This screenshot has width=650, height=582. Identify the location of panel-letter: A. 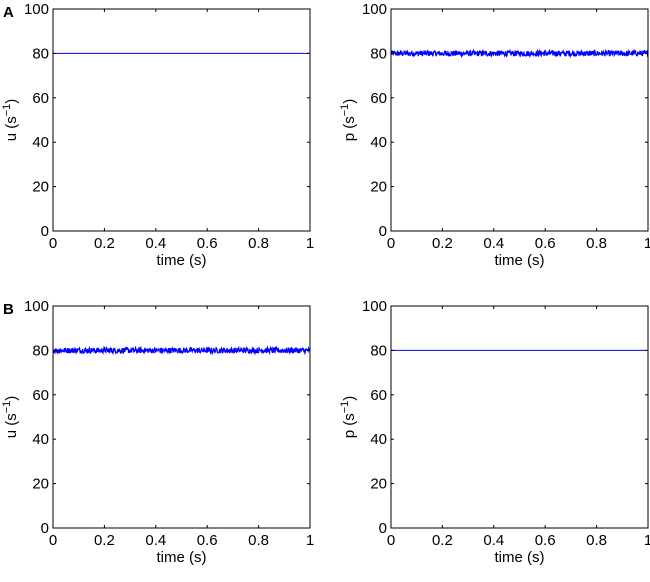
(8, 12).